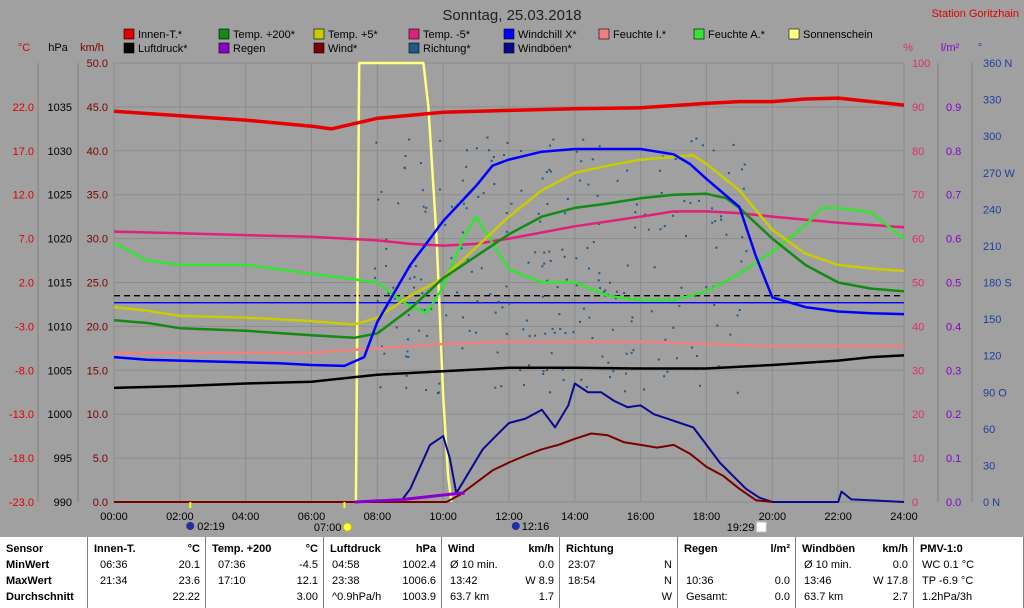 This screenshot has width=1024, height=608. What do you see at coordinates (618, 565) in the screenshot?
I see `stats-cell-min: 23:07 N` at bounding box center [618, 565].